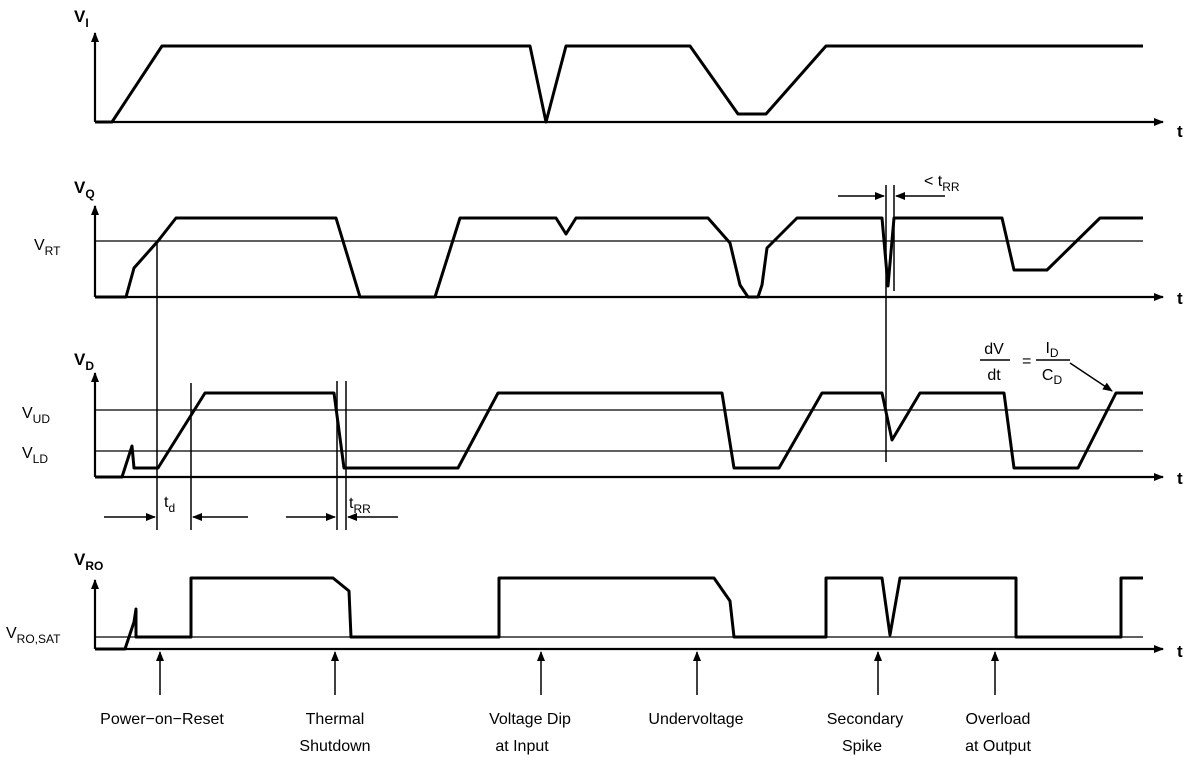 The height and width of the screenshot is (762, 1188). Describe the element at coordinates (33, 635) in the screenshot. I see `vrosat-label: VRO,SAT` at that location.